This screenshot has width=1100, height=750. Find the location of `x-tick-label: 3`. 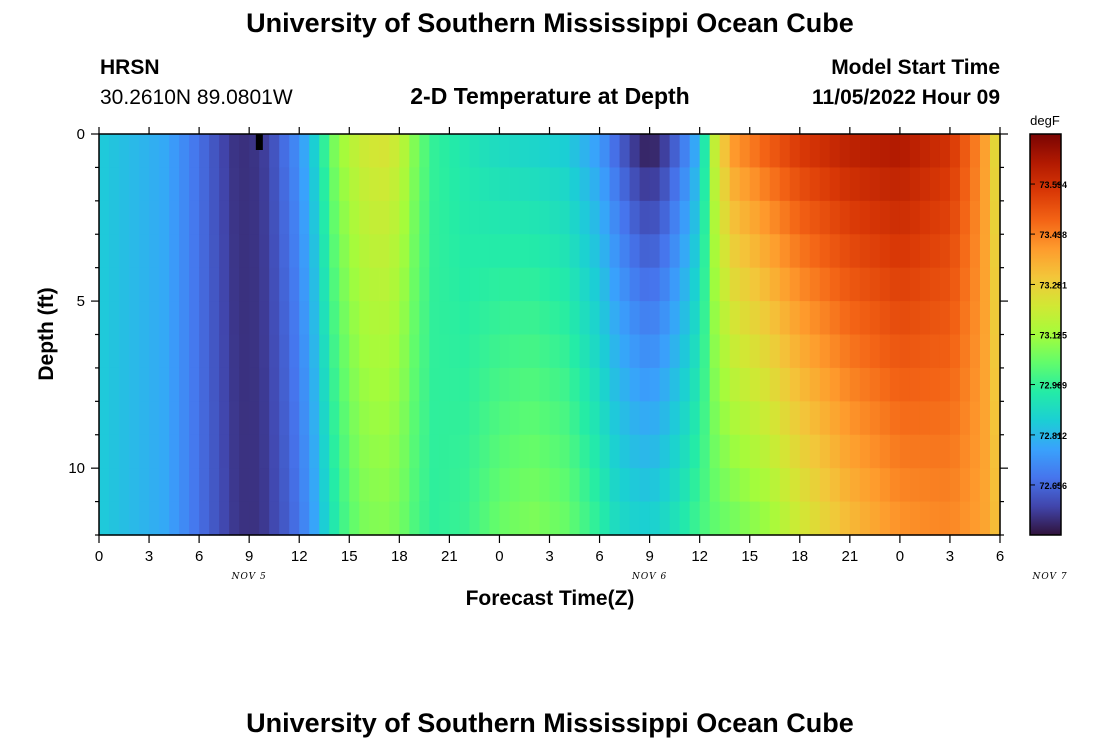

x-tick-label: 3 is located at coordinates (149, 556).